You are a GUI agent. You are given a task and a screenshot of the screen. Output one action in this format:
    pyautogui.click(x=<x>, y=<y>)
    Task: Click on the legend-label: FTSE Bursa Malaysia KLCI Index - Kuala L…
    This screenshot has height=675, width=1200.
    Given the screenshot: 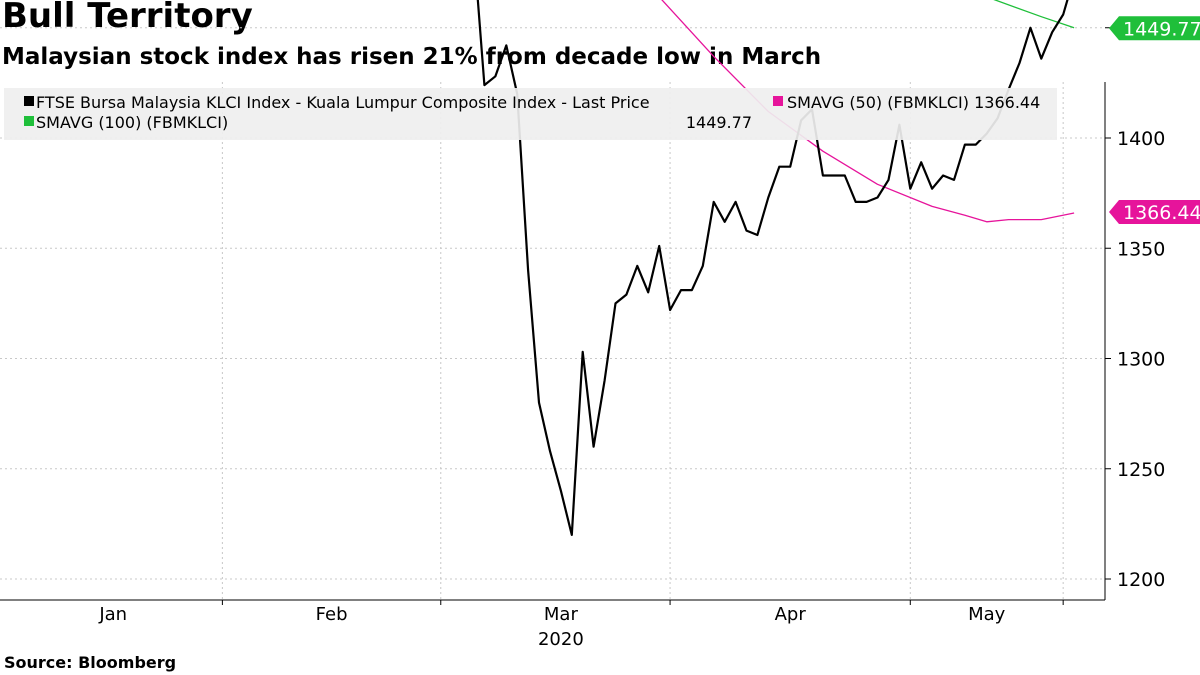 What is the action you would take?
    pyautogui.click(x=343, y=102)
    